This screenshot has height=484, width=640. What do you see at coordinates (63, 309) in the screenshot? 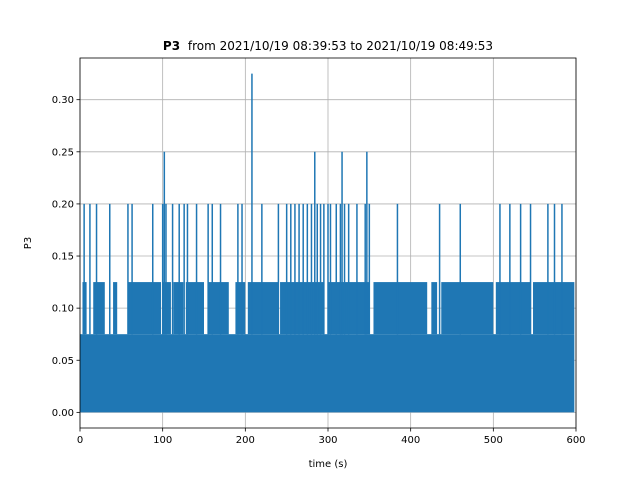
I see `y-tick-label: 0.10` at bounding box center [63, 309].